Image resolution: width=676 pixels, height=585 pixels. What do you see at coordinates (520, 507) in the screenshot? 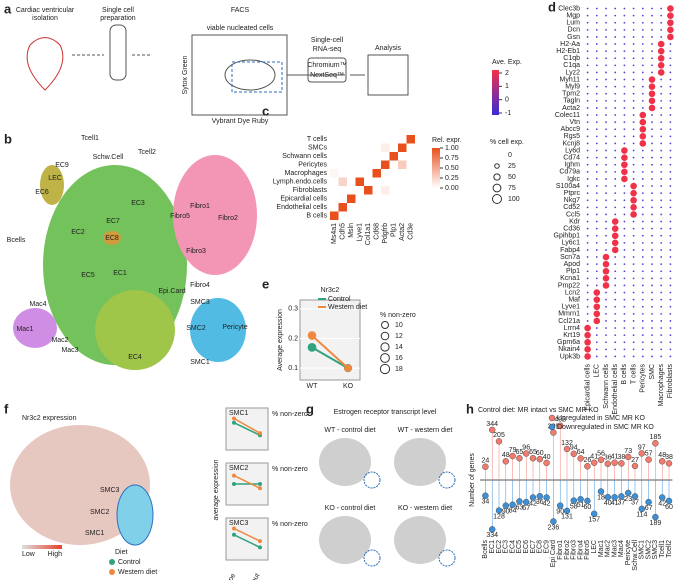
I see `value-label: 63` at bounding box center [520, 507].